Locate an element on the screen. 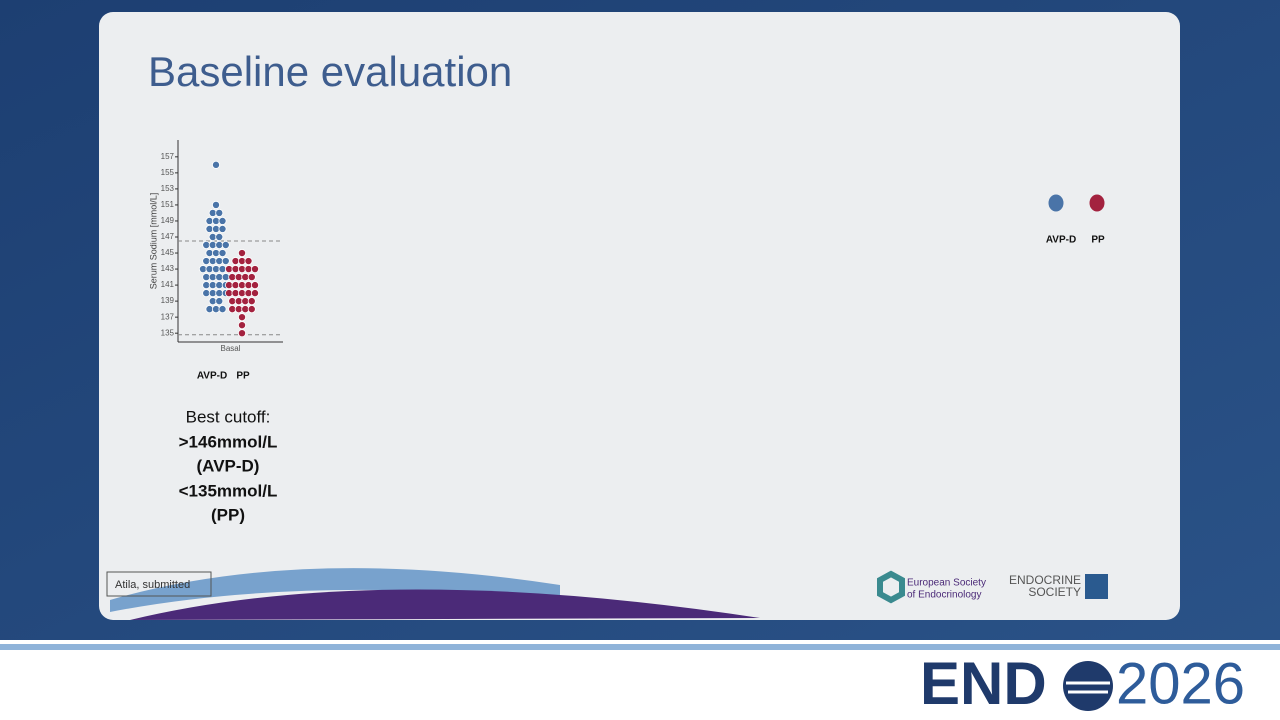  footer-logo-globe-lines is located at coordinates (1088, 687).